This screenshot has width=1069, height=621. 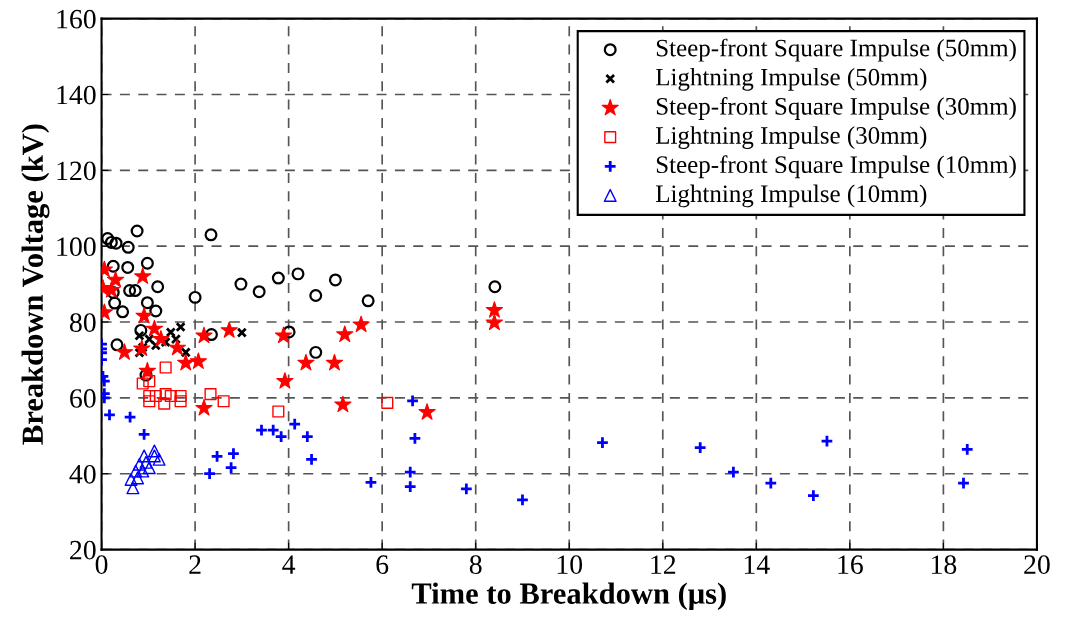 What do you see at coordinates (1037, 564) in the screenshot?
I see `x-tick-label: 20` at bounding box center [1037, 564].